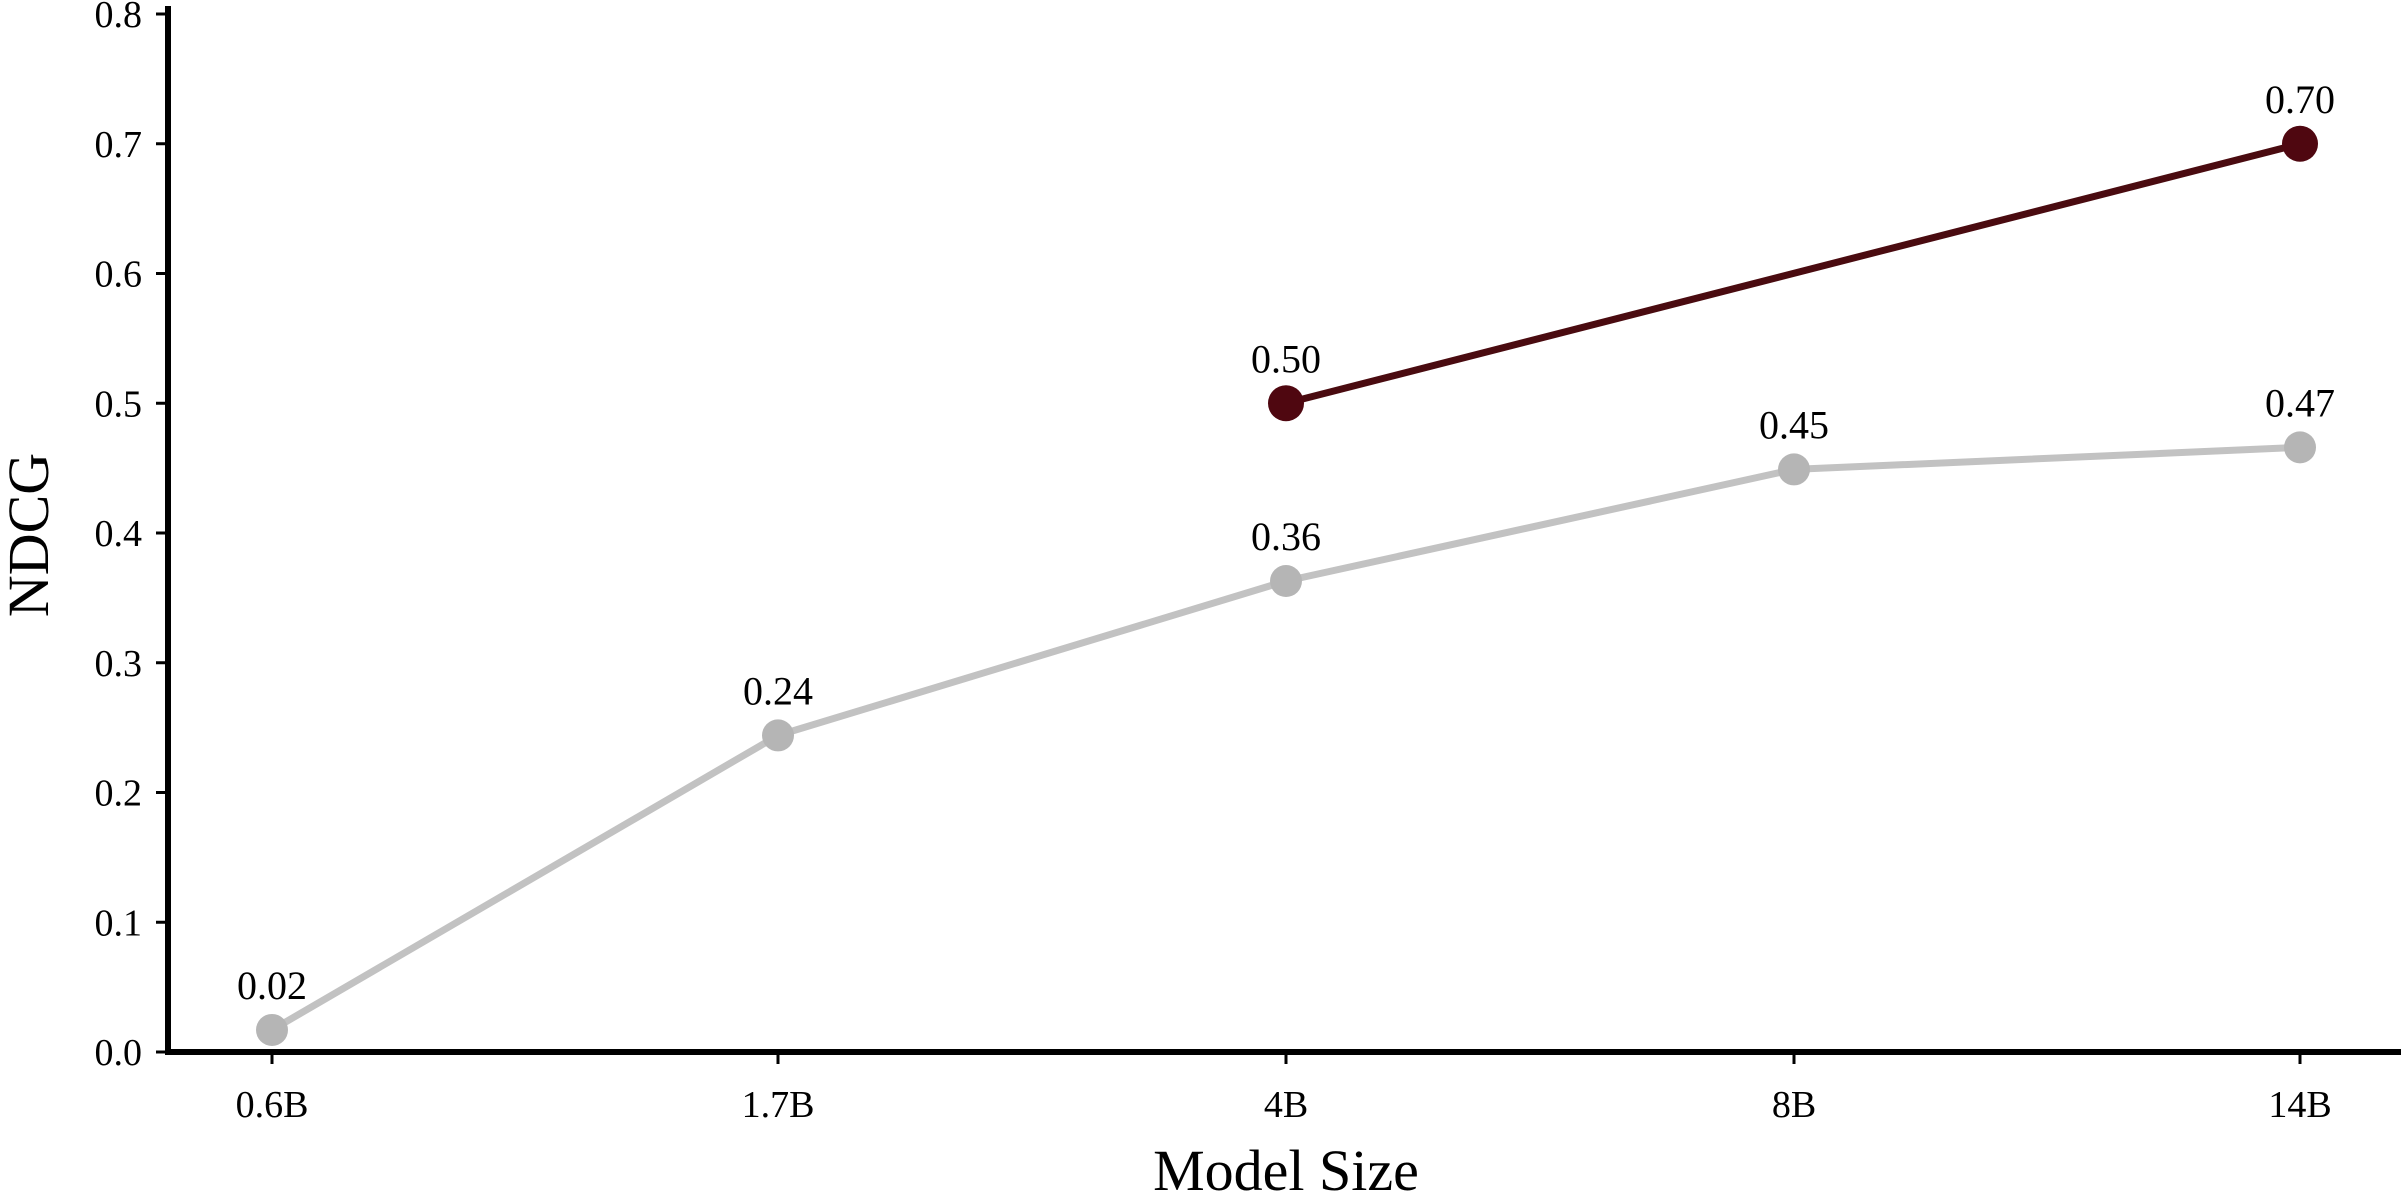 The image size is (2401, 1203). What do you see at coordinates (2300, 402) in the screenshot?
I see `series-1-data-label: 0.47` at bounding box center [2300, 402].